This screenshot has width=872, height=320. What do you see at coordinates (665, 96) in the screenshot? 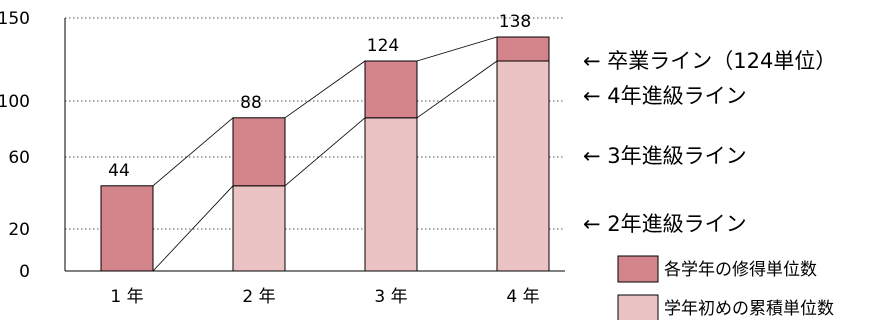
I see `reference-line-label: ← 4年進級ライン` at bounding box center [665, 96].